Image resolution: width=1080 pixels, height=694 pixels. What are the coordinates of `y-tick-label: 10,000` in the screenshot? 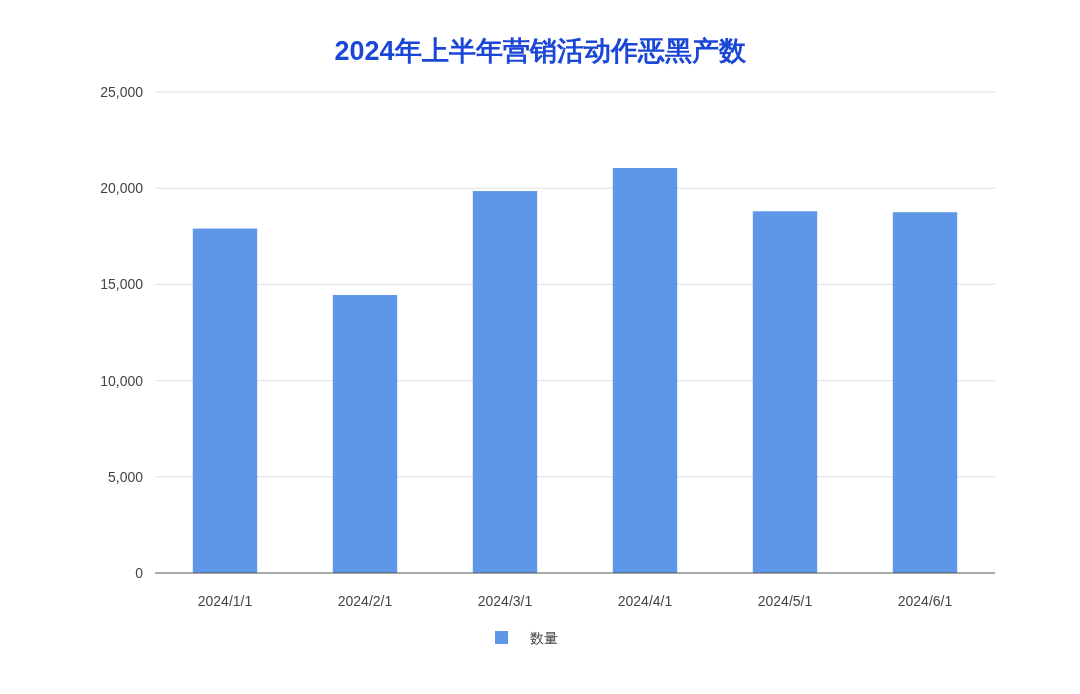 It's located at (122, 380).